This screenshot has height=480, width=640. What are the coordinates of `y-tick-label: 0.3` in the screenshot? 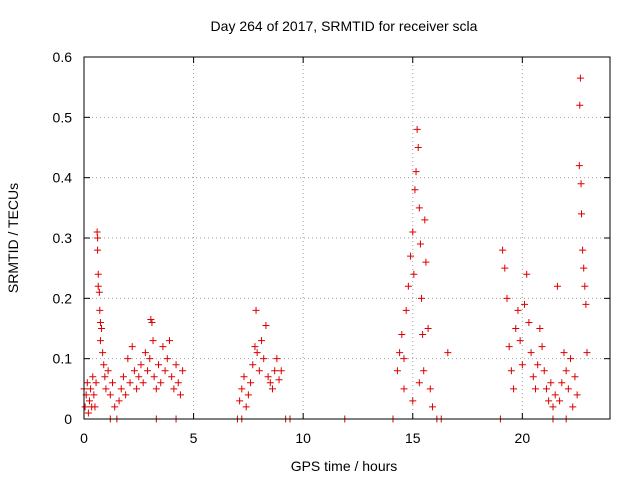 It's located at (63, 238).